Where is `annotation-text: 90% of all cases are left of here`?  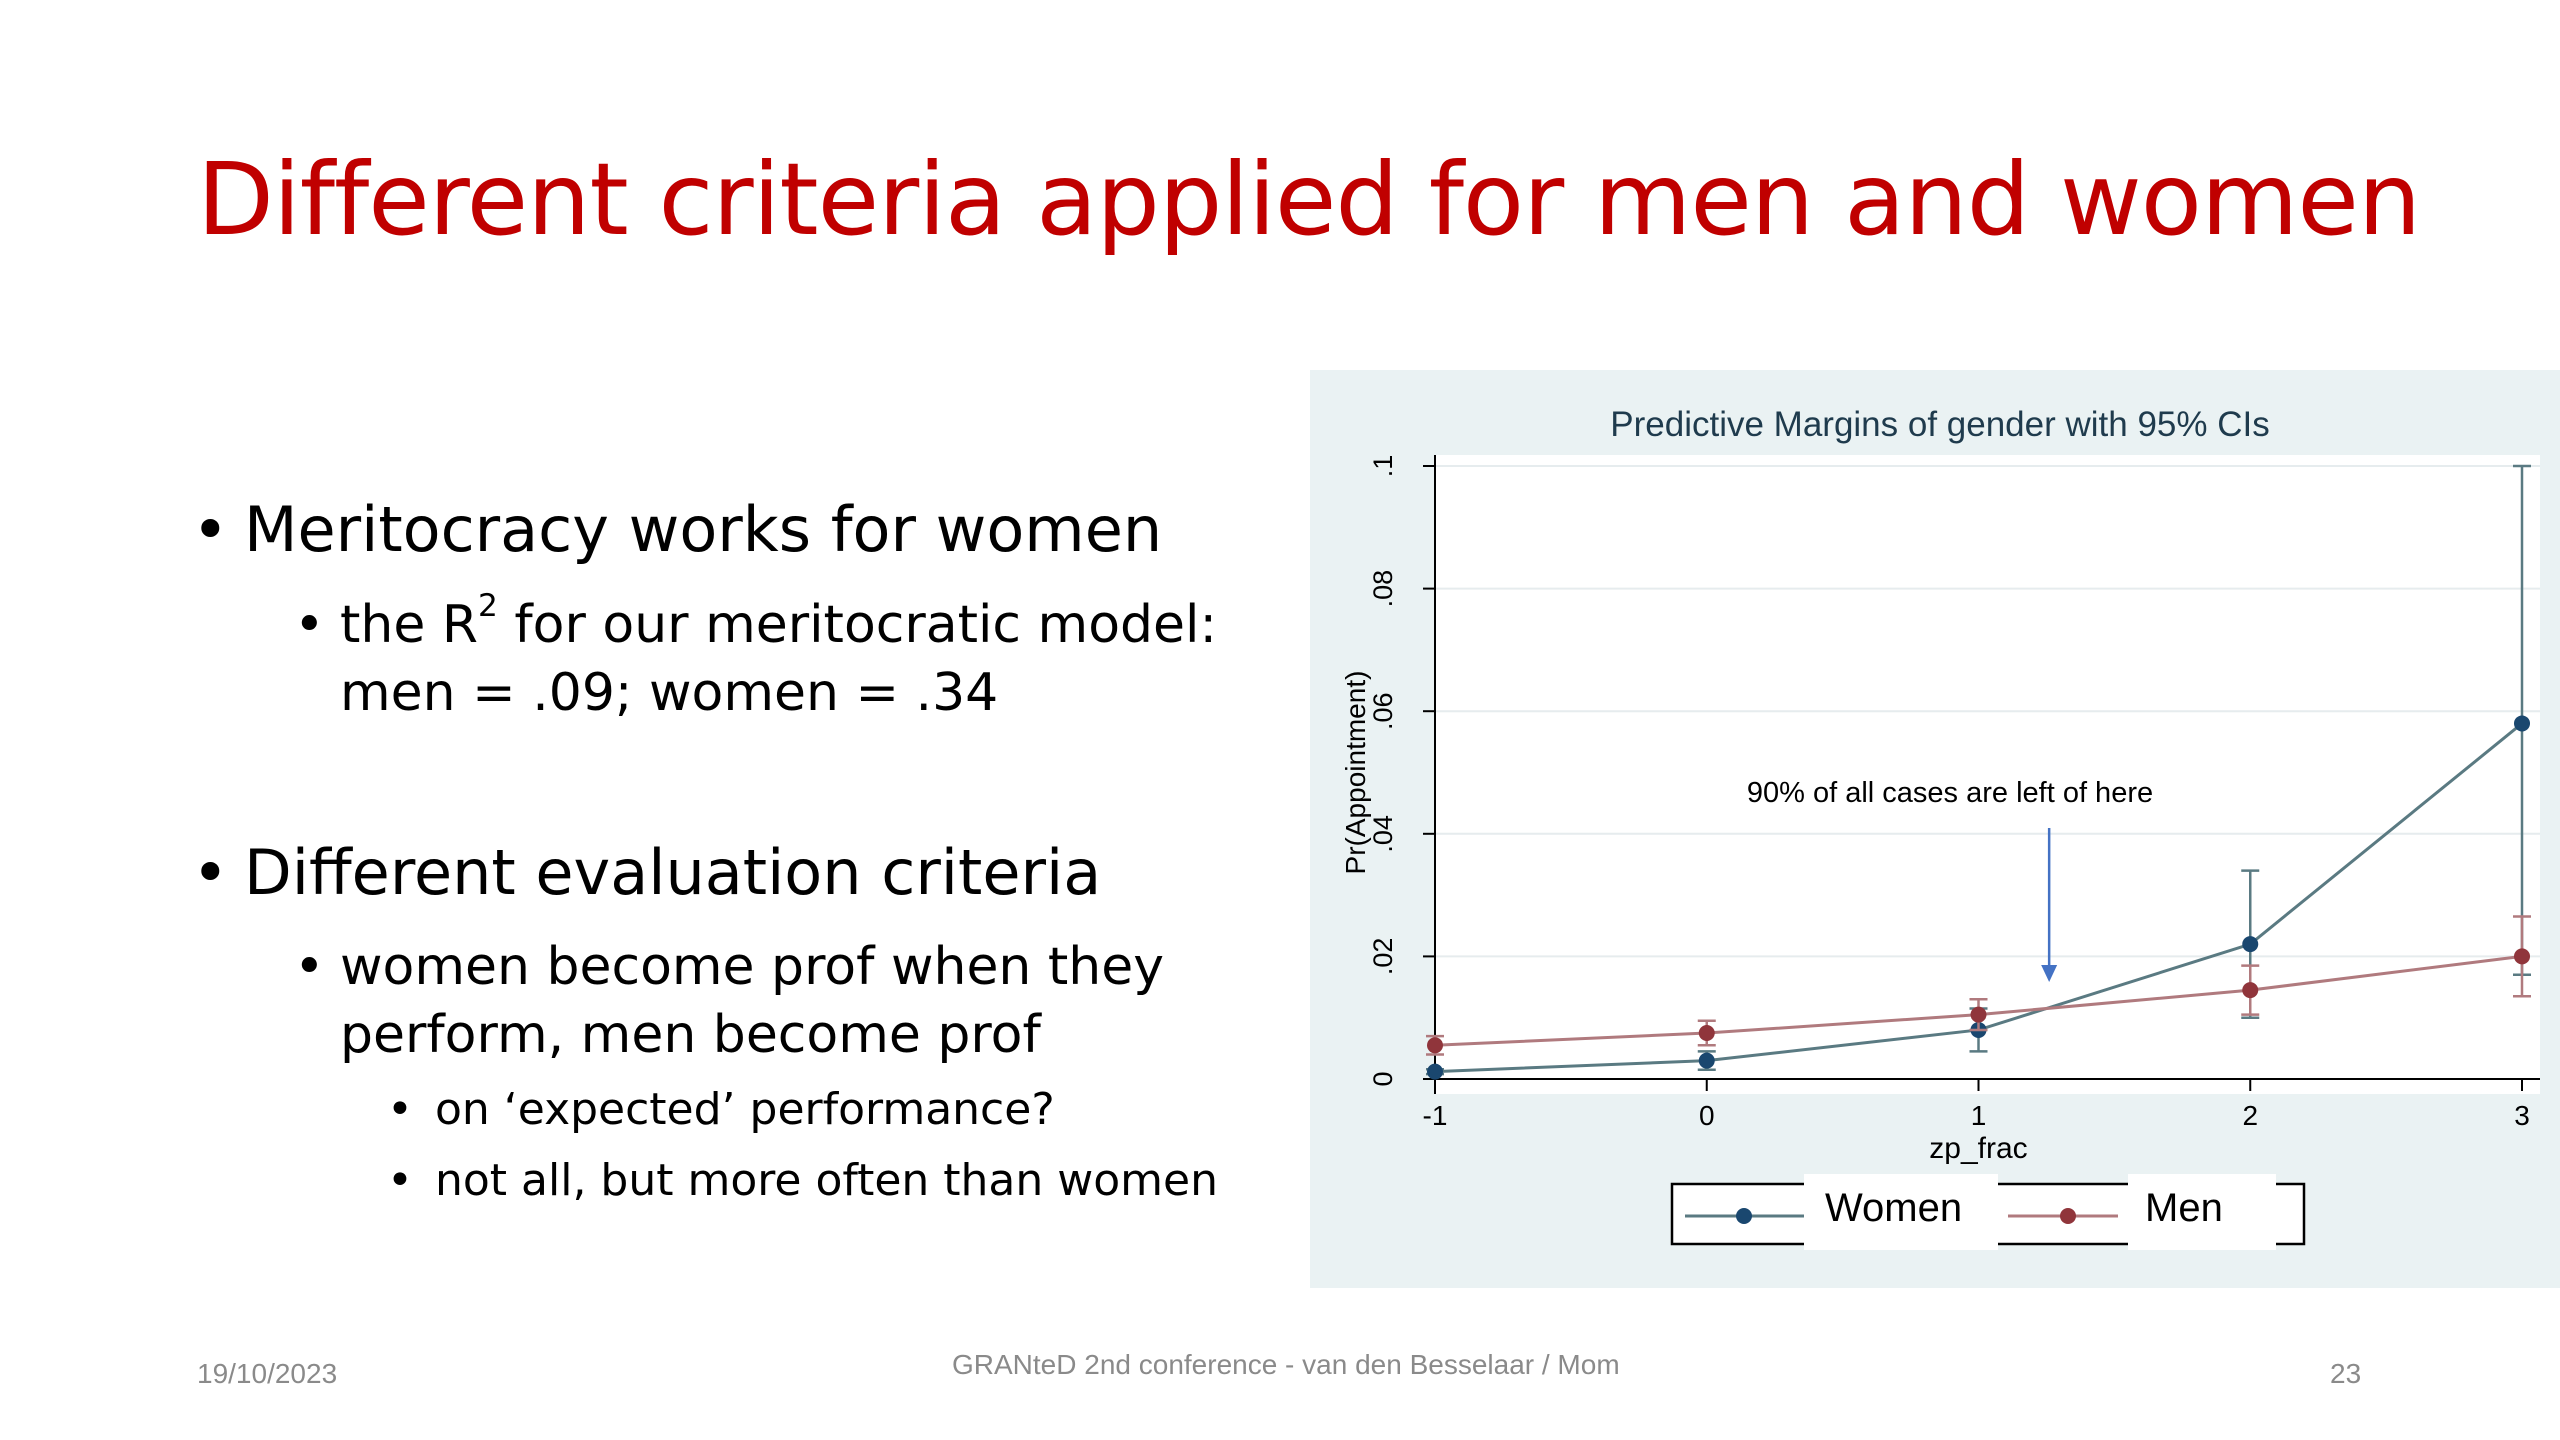 annotation-text: 90% of all cases are left of here is located at coordinates (1950, 793).